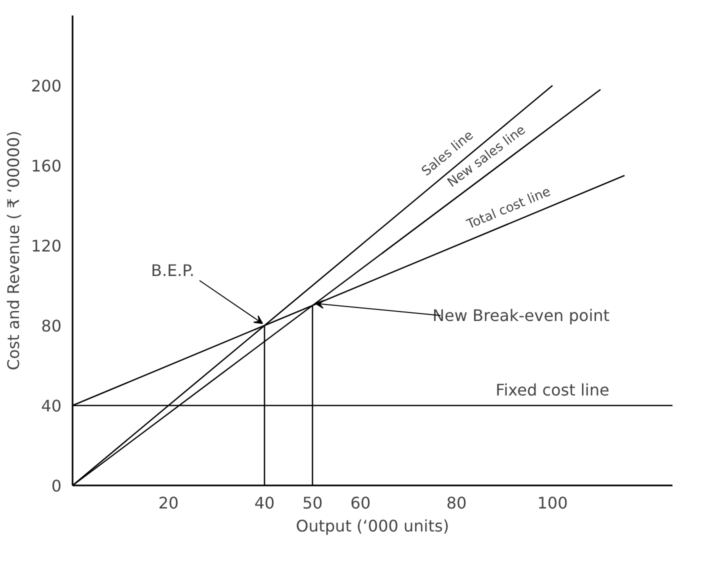 Image resolution: width=722 pixels, height=583 pixels. What do you see at coordinates (373, 526) in the screenshot?
I see `x-axis-title: Output (‘000 units)` at bounding box center [373, 526].